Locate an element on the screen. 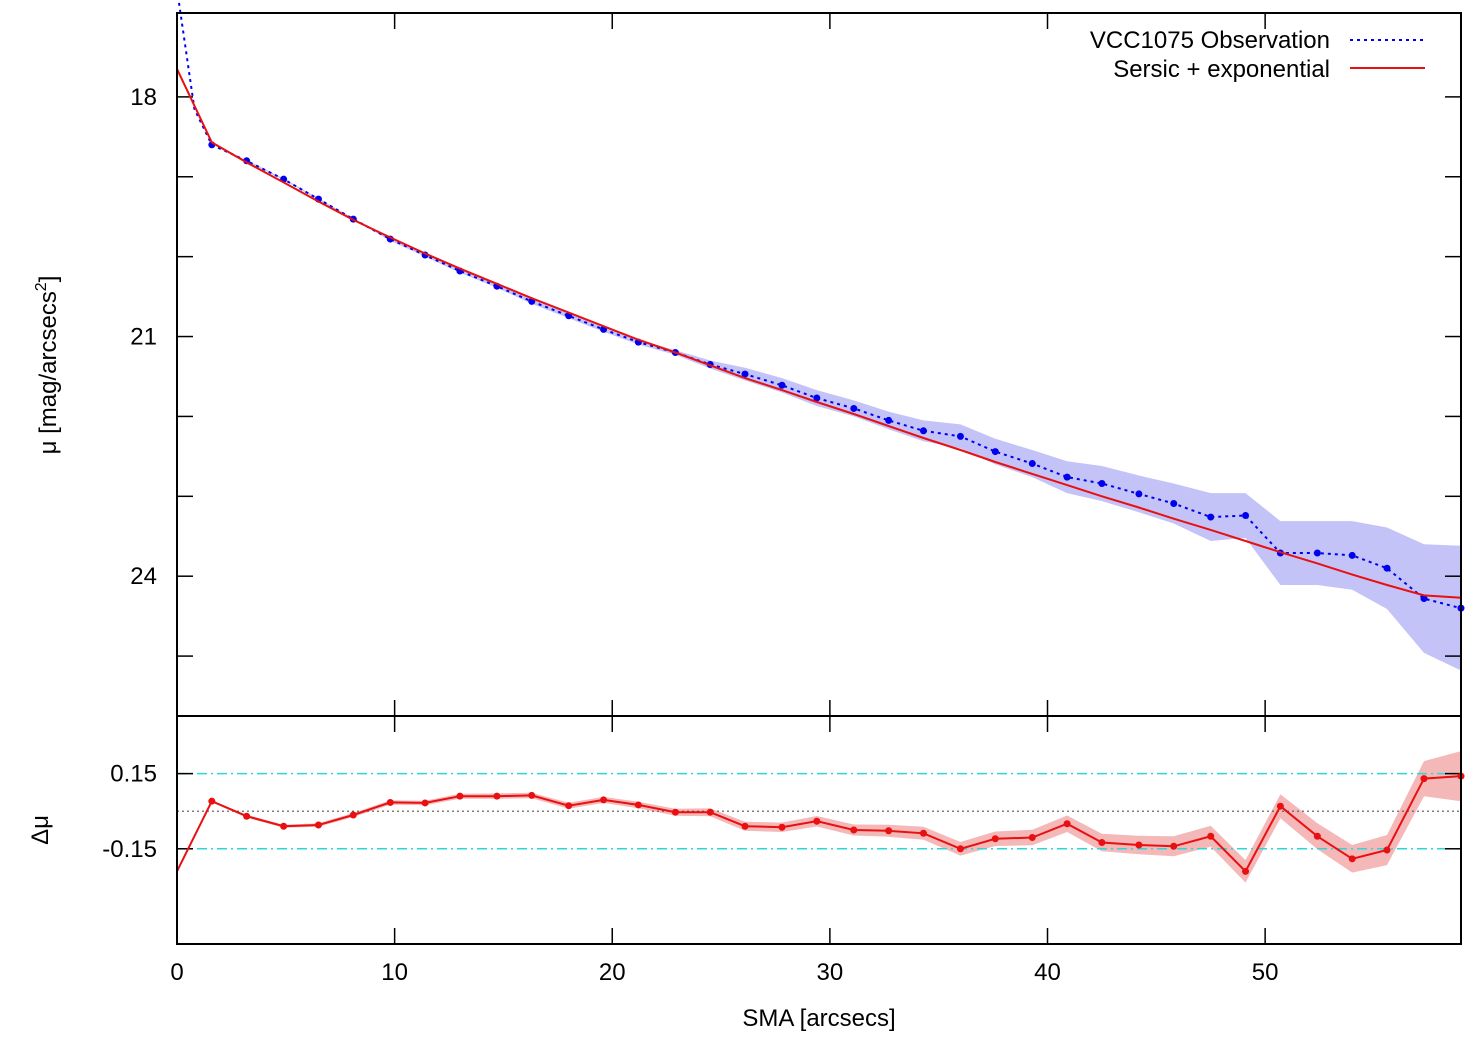 The height and width of the screenshot is (1044, 1482). bottom-y-ticks: 0.15 -0.15 is located at coordinates (781, 812).